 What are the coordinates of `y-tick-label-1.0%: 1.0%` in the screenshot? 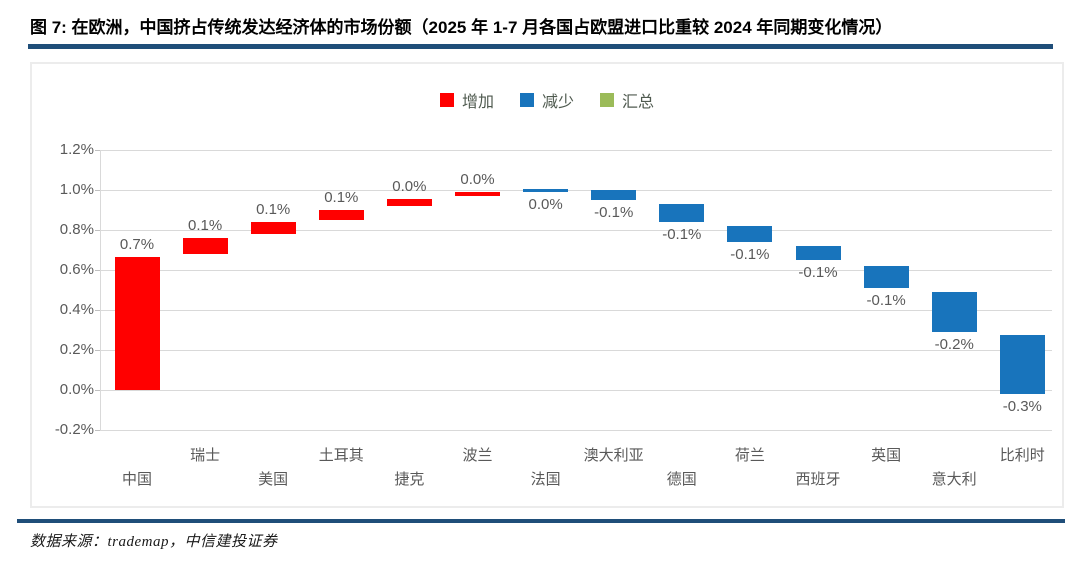 It's located at (76, 189).